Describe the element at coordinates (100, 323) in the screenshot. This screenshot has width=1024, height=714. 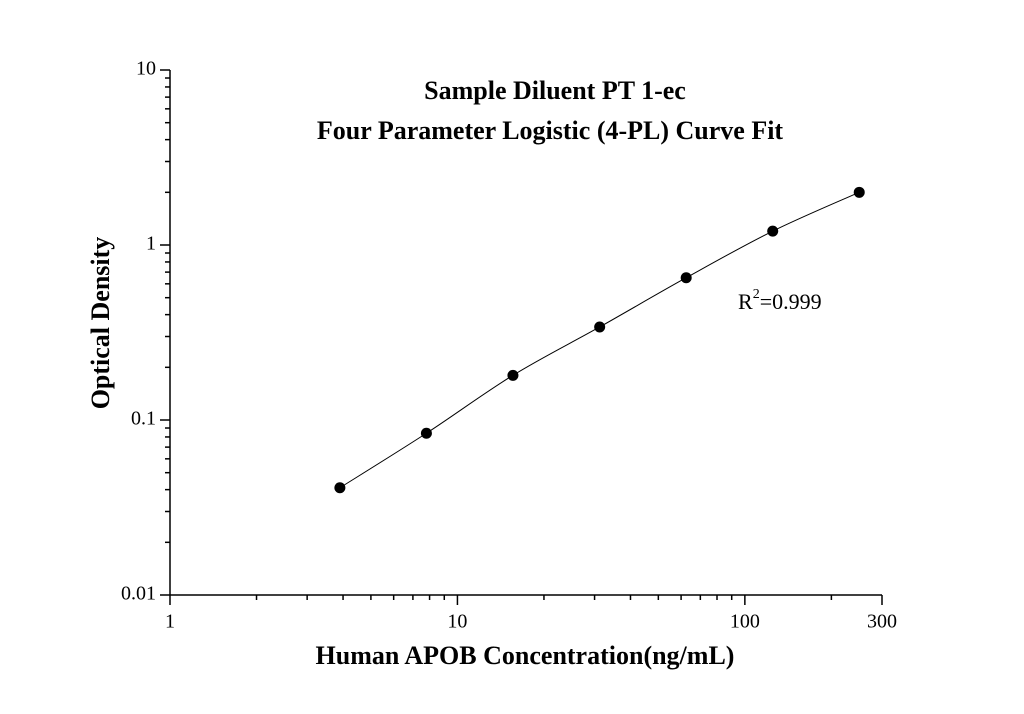
I see `y-axis-label: Optical Density` at that location.